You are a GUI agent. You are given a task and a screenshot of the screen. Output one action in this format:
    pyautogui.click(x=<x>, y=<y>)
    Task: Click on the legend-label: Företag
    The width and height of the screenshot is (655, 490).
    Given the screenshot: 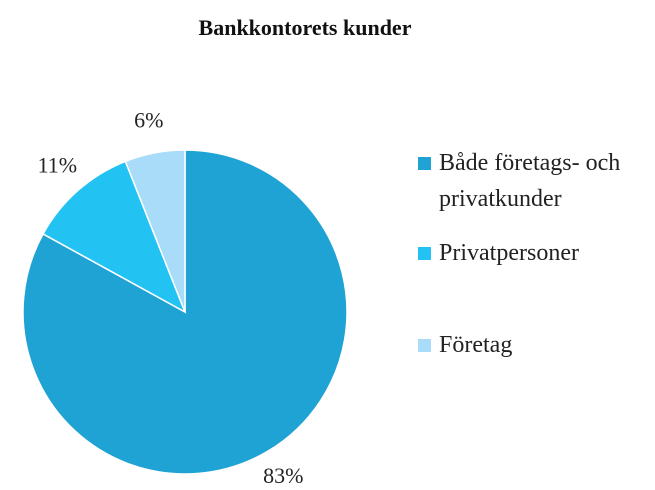 What is the action you would take?
    pyautogui.click(x=476, y=345)
    